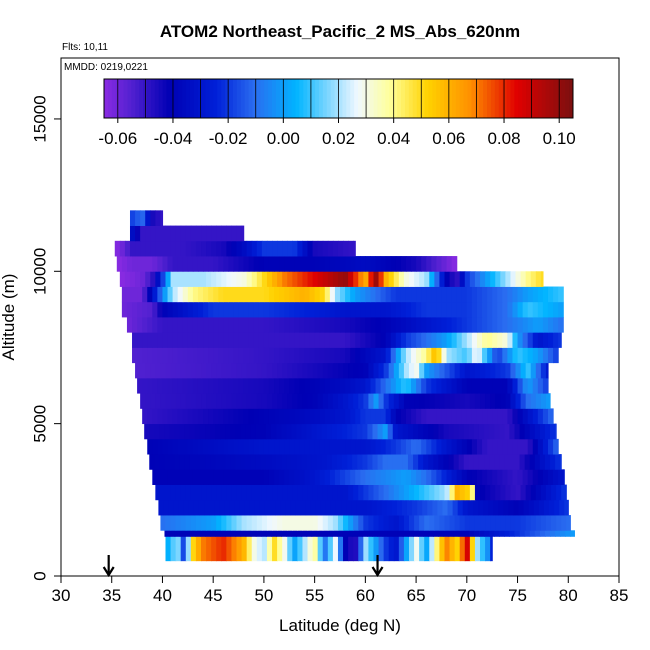  Describe the element at coordinates (173, 138) in the screenshot. I see `colorbar-tick-label: -0.04` at that location.